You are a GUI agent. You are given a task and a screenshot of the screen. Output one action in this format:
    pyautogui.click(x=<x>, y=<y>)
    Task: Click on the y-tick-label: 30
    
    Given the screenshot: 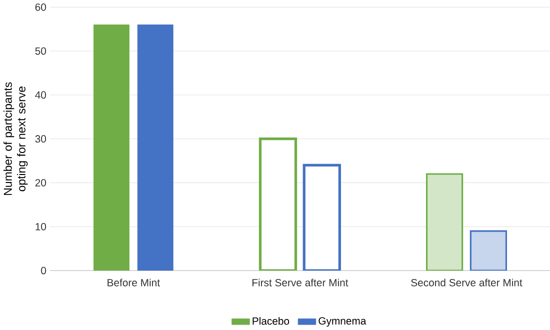 What is the action you would take?
    pyautogui.click(x=40, y=138)
    